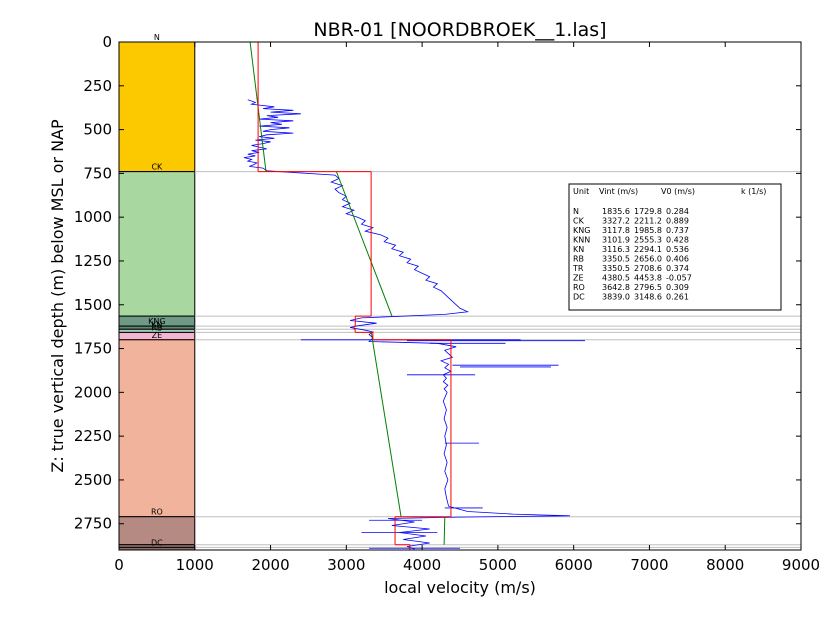 The width and height of the screenshot is (840, 630). Describe the element at coordinates (648, 230) in the screenshot. I see `legend-row-v0: 1985.8` at that location.